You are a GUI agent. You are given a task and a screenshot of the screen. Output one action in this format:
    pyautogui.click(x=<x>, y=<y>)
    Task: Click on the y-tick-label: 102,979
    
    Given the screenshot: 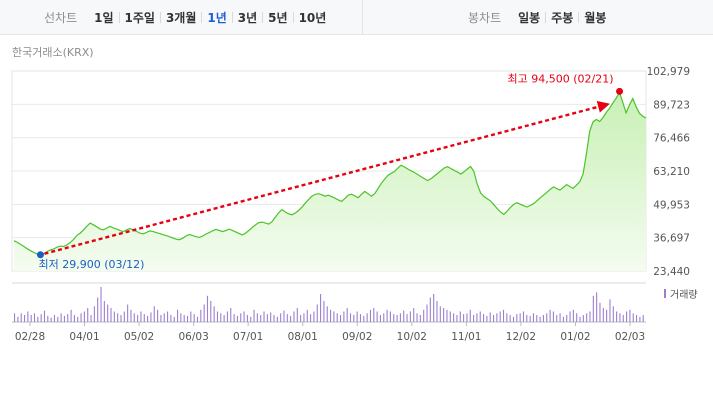 What is the action you would take?
    pyautogui.click(x=668, y=72)
    